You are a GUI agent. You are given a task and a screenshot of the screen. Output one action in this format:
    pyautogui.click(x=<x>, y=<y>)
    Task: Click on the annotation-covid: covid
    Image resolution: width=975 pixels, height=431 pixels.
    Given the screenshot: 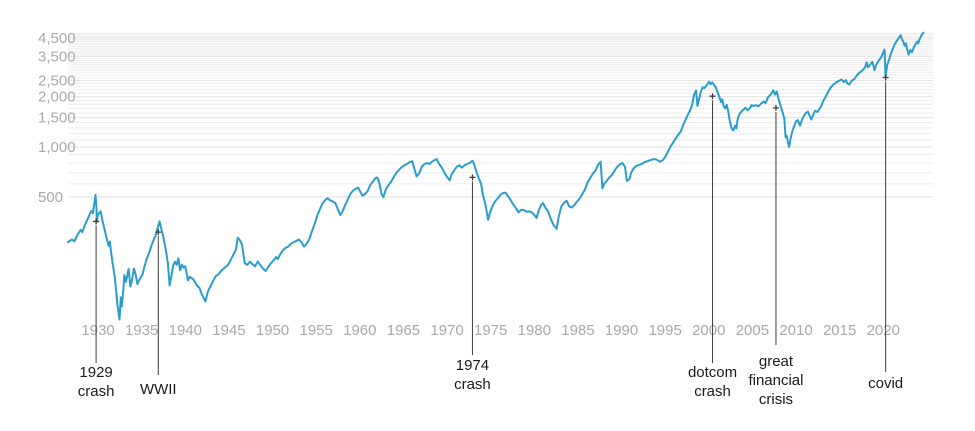 What is the action you would take?
    pyautogui.click(x=885, y=233)
    